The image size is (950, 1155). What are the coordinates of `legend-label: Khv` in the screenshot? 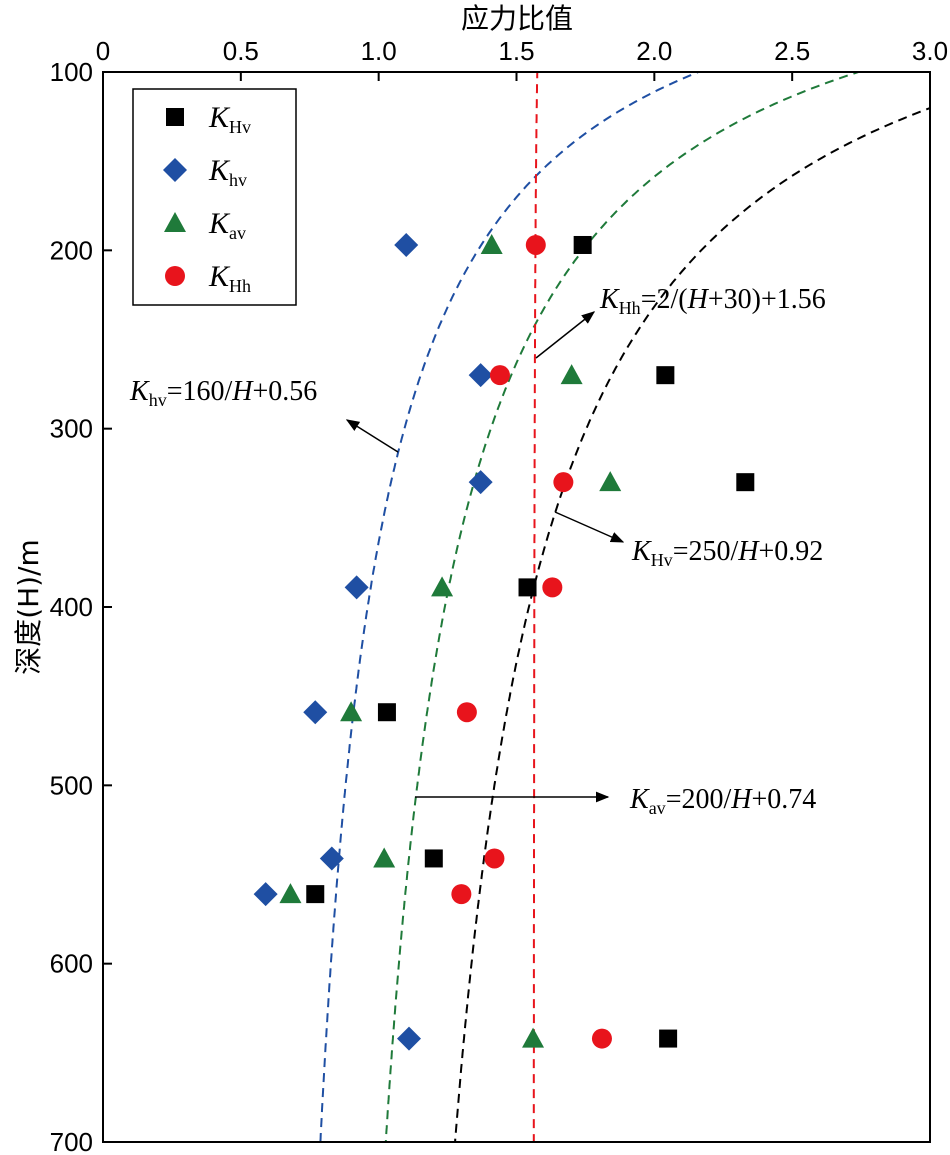 It's located at (227, 172).